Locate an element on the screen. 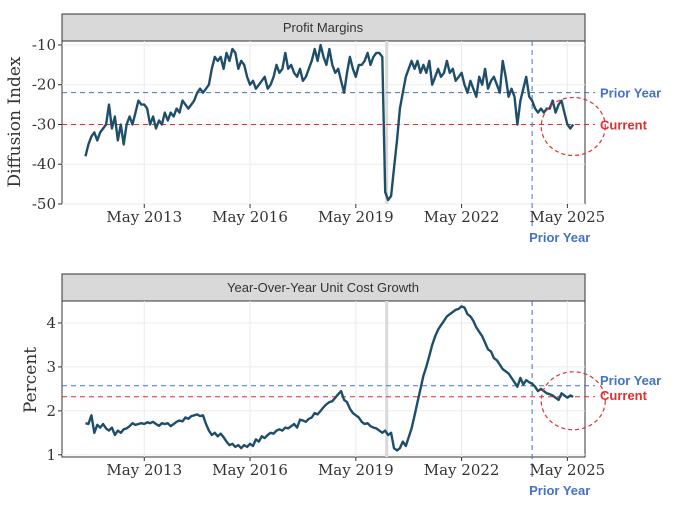 Image resolution: width=680 pixels, height=506 pixels. panel-title: Year-Over-Year Unit Cost Growth is located at coordinates (323, 287).